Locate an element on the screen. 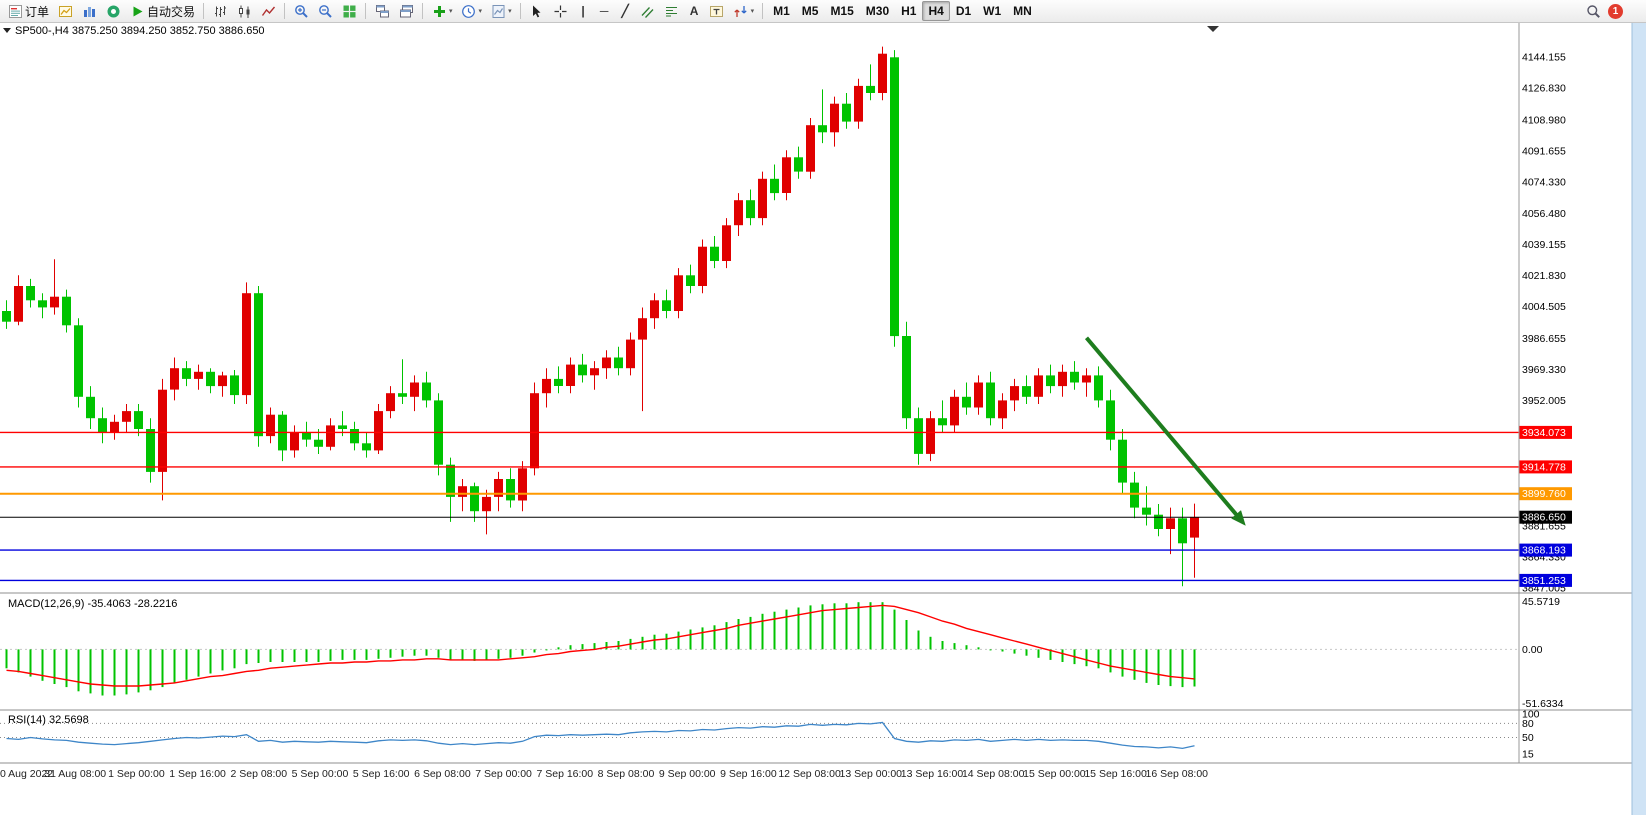  timeframe-mn: MN is located at coordinates (1022, 11).